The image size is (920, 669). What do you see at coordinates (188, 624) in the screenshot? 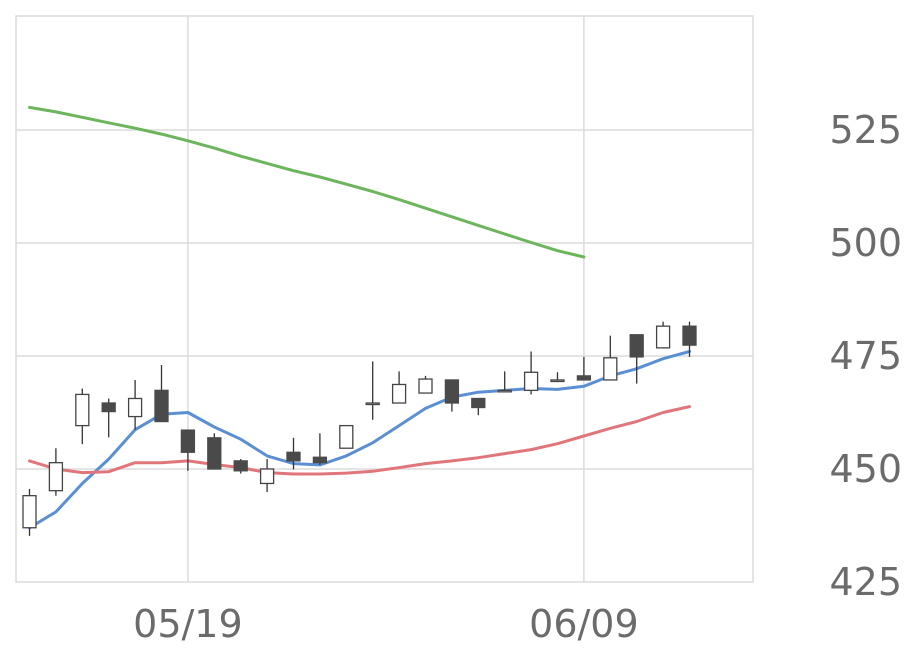
I see `x-tick-label: 05/19` at bounding box center [188, 624].